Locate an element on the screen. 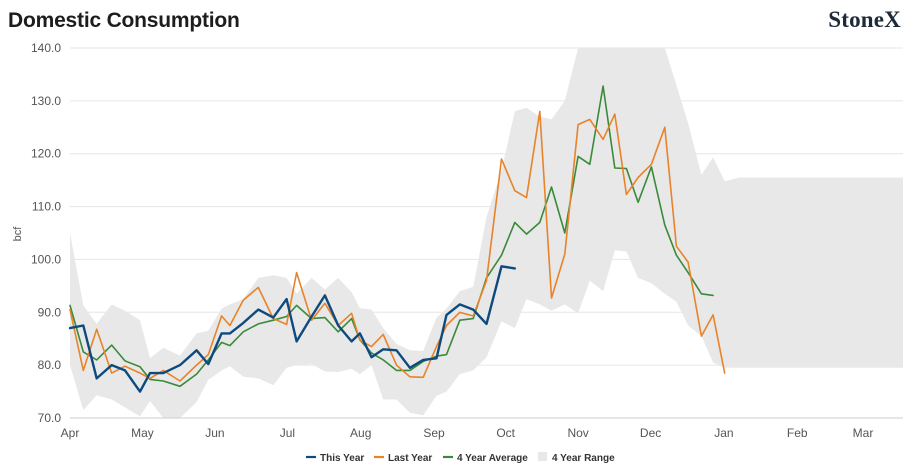  x-tick-label: Mar is located at coordinates (863, 433).